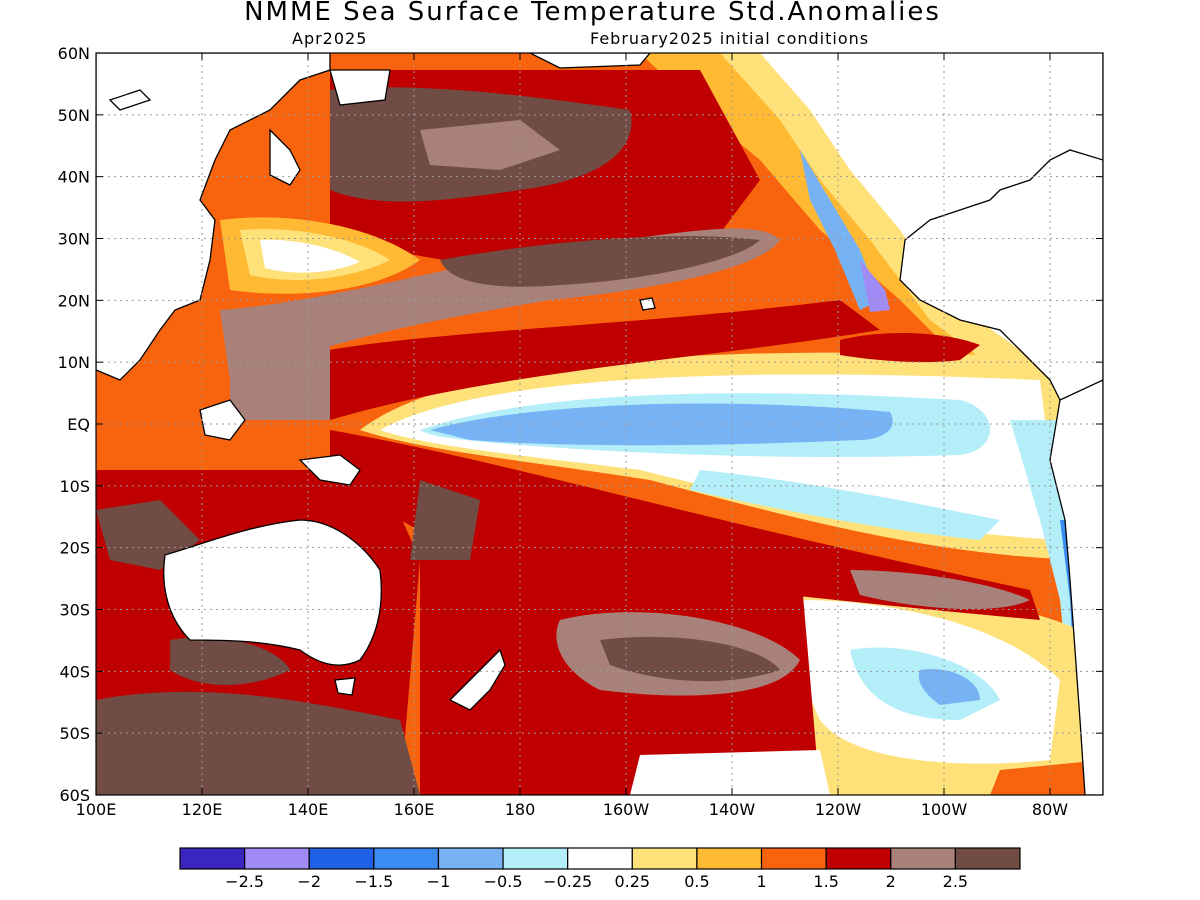  I want to click on gab-brown, so click(230, 661).